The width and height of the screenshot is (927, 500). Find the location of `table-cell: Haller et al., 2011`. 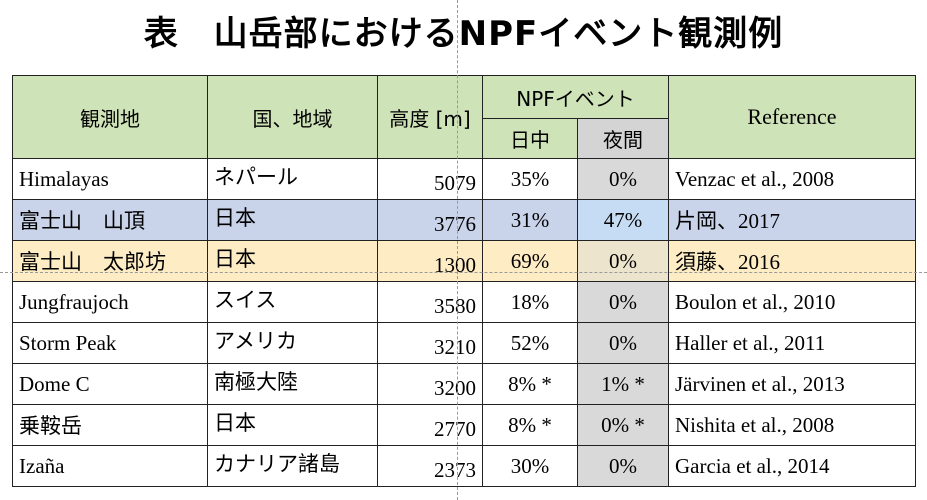

table-cell: Haller et al., 2011 is located at coordinates (792, 343).